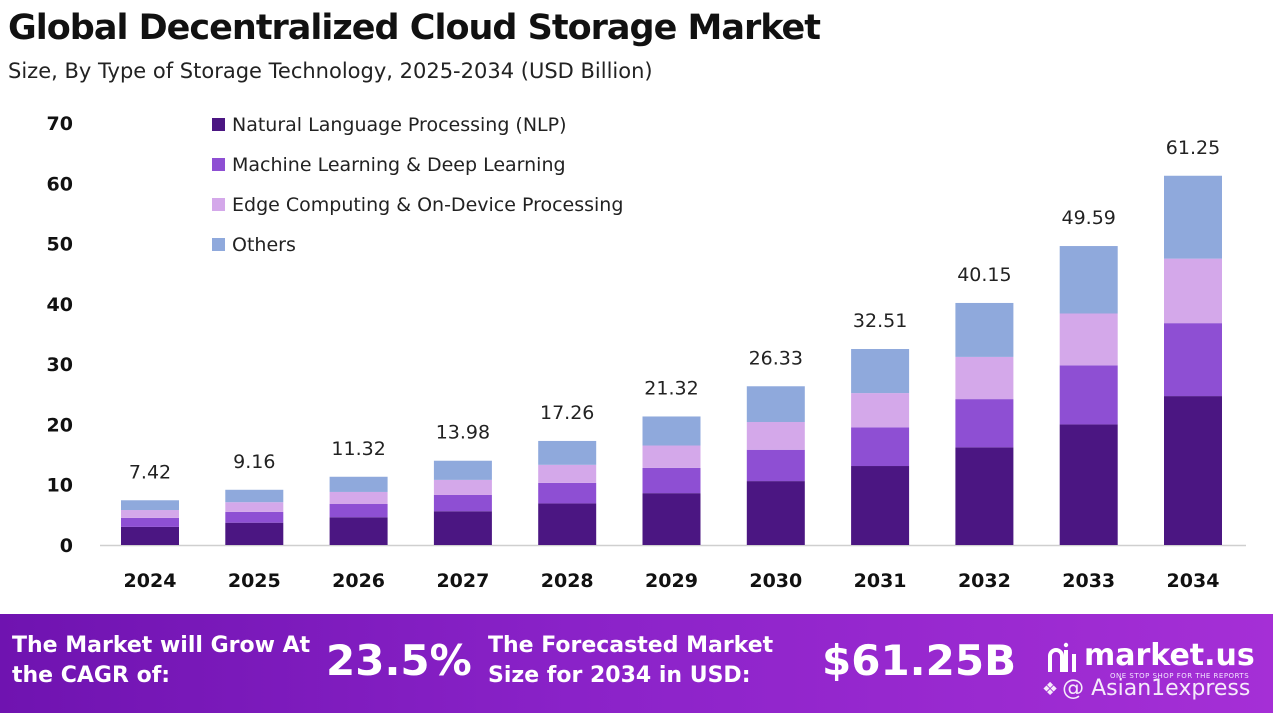  I want to click on x-tick-label: 2031, so click(880, 581).